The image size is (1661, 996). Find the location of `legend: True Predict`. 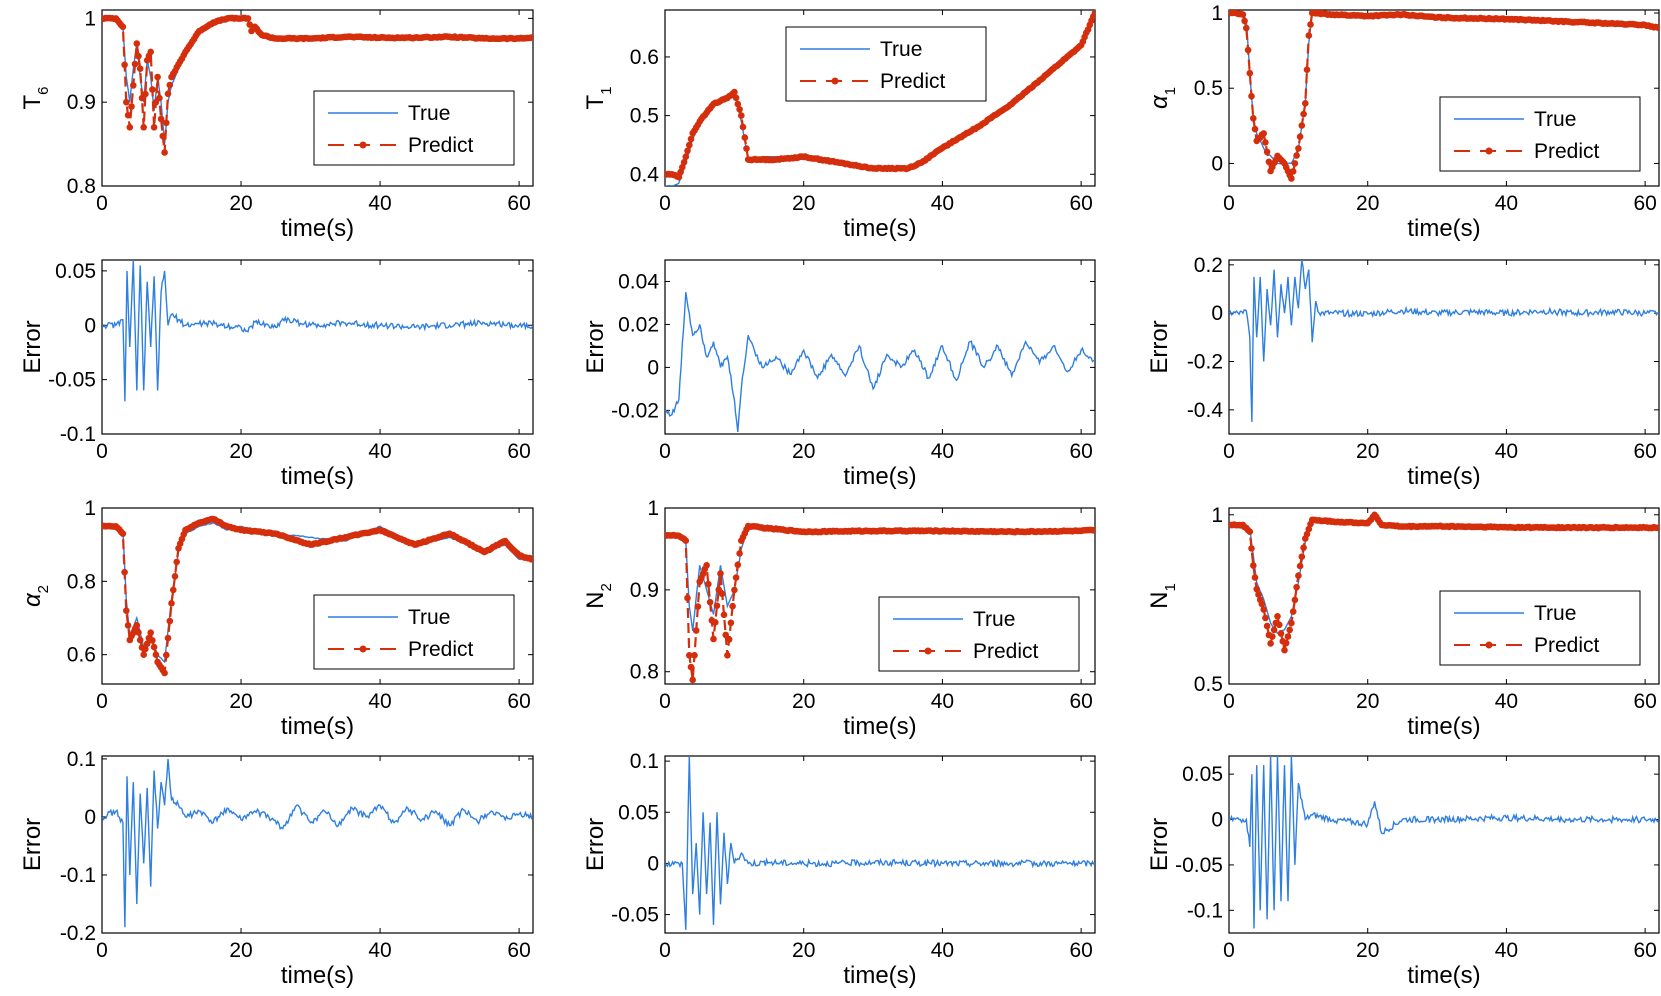

legend: True Predict is located at coordinates (1540, 134).